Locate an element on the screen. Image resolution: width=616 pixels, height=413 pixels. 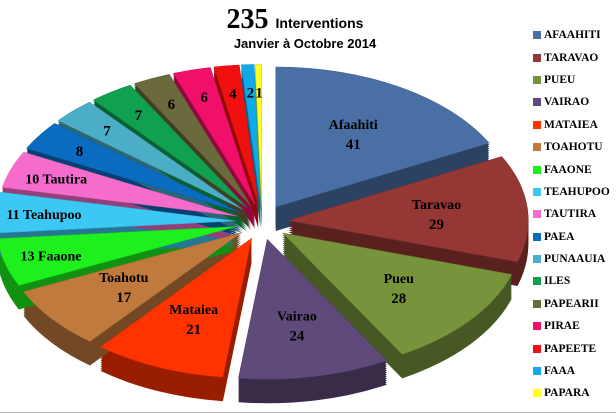
slice-value: 28 is located at coordinates (398, 299).